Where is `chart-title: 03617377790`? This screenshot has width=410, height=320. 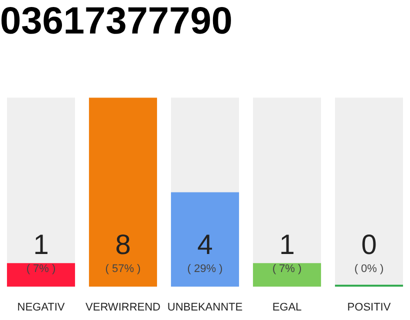 chart-title: 03617377790 is located at coordinates (116, 21).